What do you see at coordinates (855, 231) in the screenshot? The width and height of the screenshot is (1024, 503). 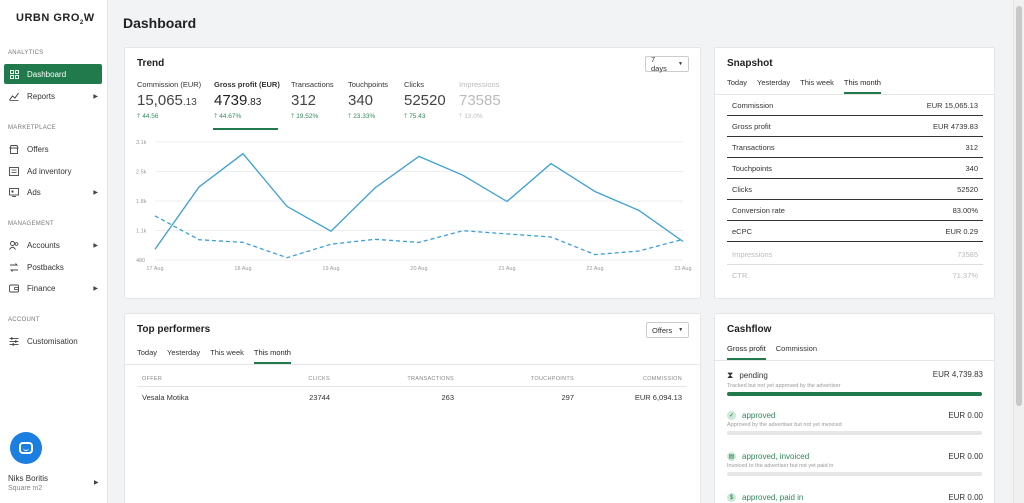 I see `snapshot-row: eCPC EUR 0.29` at bounding box center [855, 231].